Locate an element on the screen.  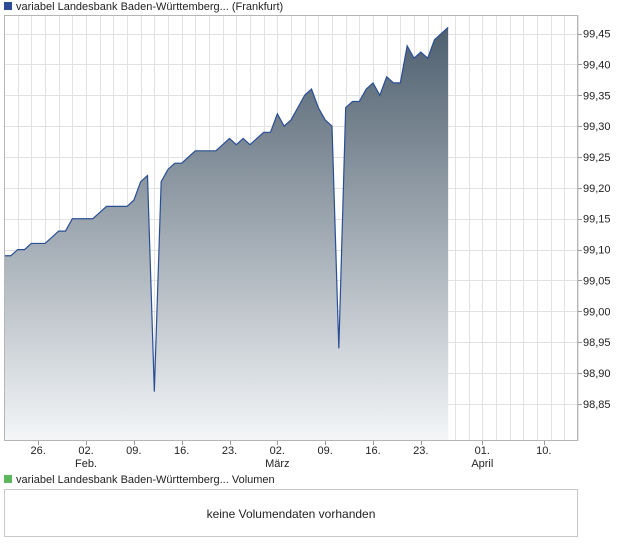
volume-panel: keine Volumendaten vorhanden is located at coordinates (291, 513).